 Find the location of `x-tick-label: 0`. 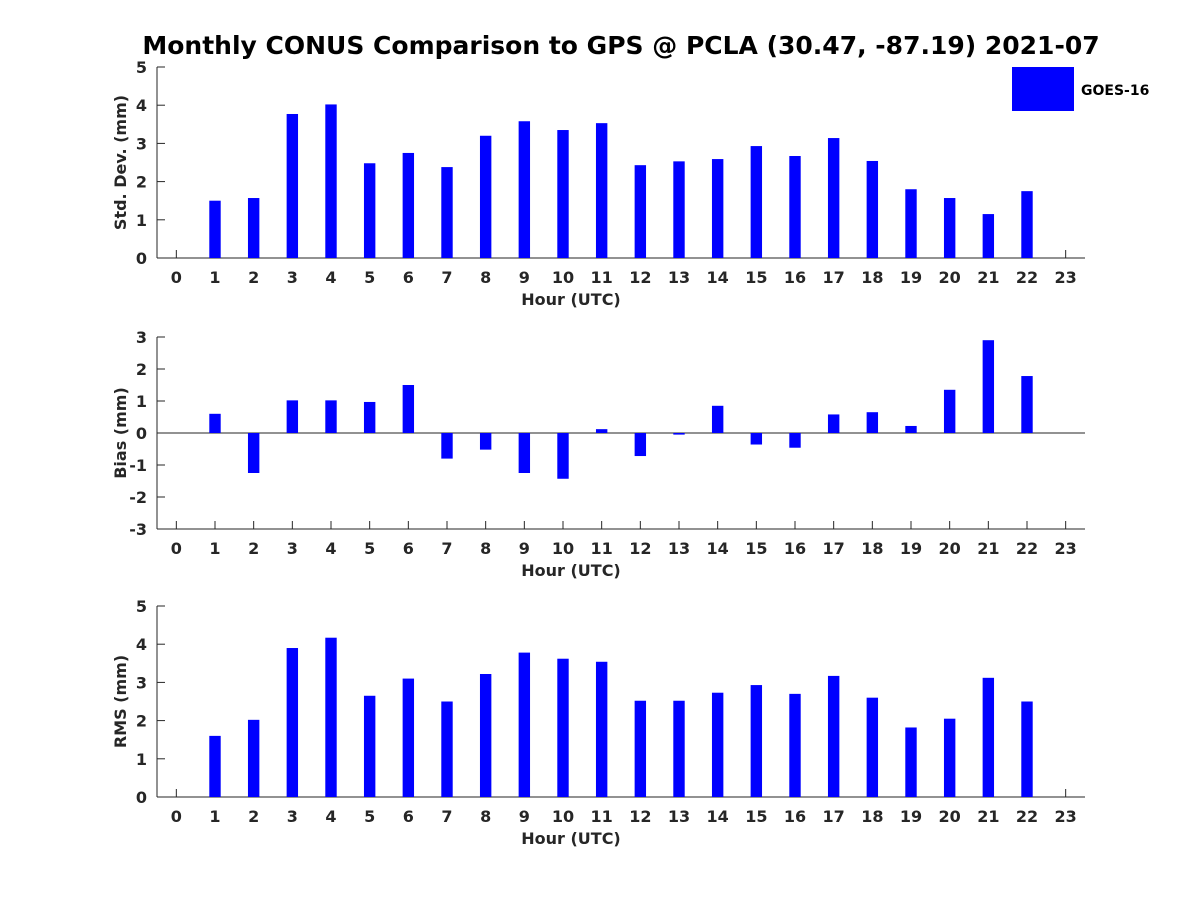

x-tick-label: 0 is located at coordinates (176, 548).